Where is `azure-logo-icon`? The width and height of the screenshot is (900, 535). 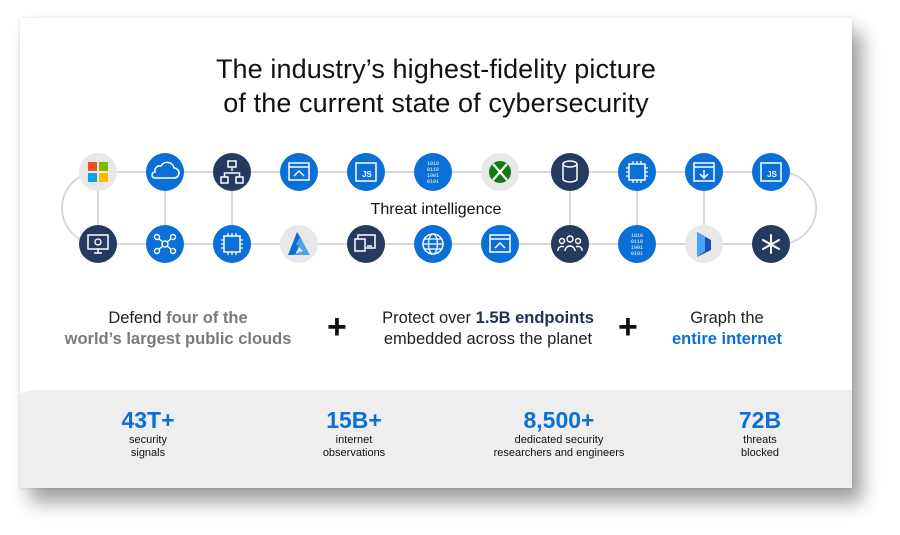
azure-logo-icon is located at coordinates (299, 244).